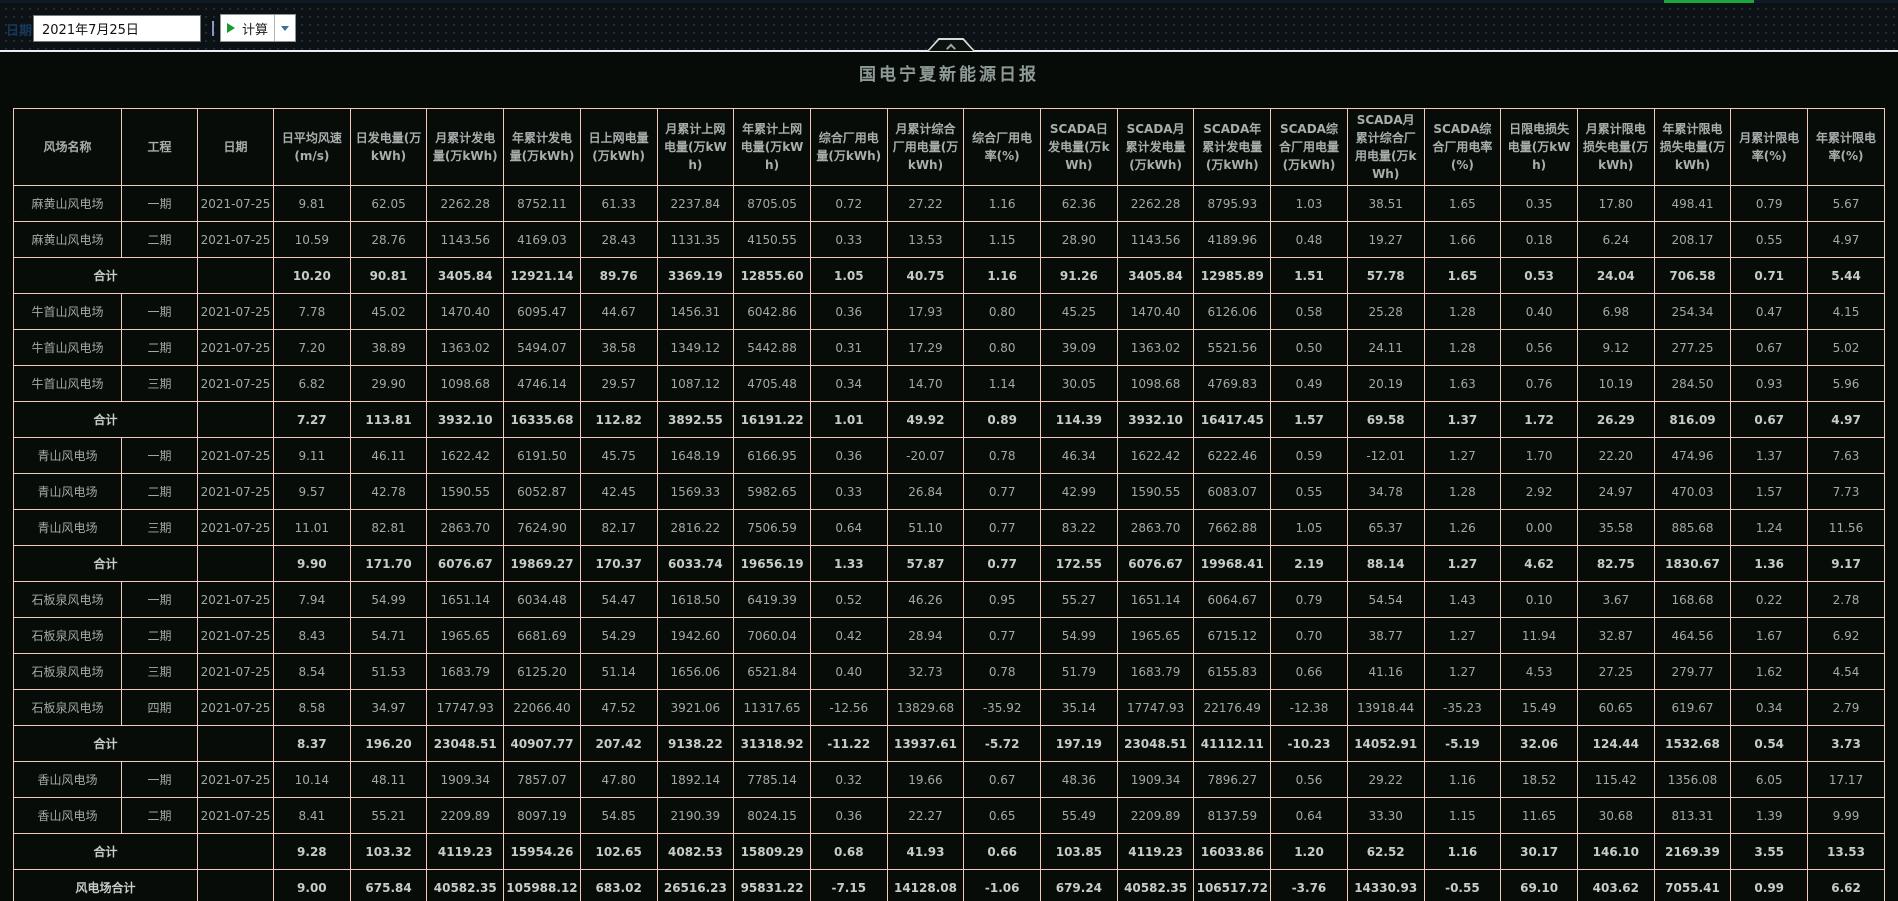 This screenshot has height=901, width=1898. Describe the element at coordinates (1692, 147) in the screenshot. I see `header-cell: 年累计限电损失电量(万kWh)` at that location.